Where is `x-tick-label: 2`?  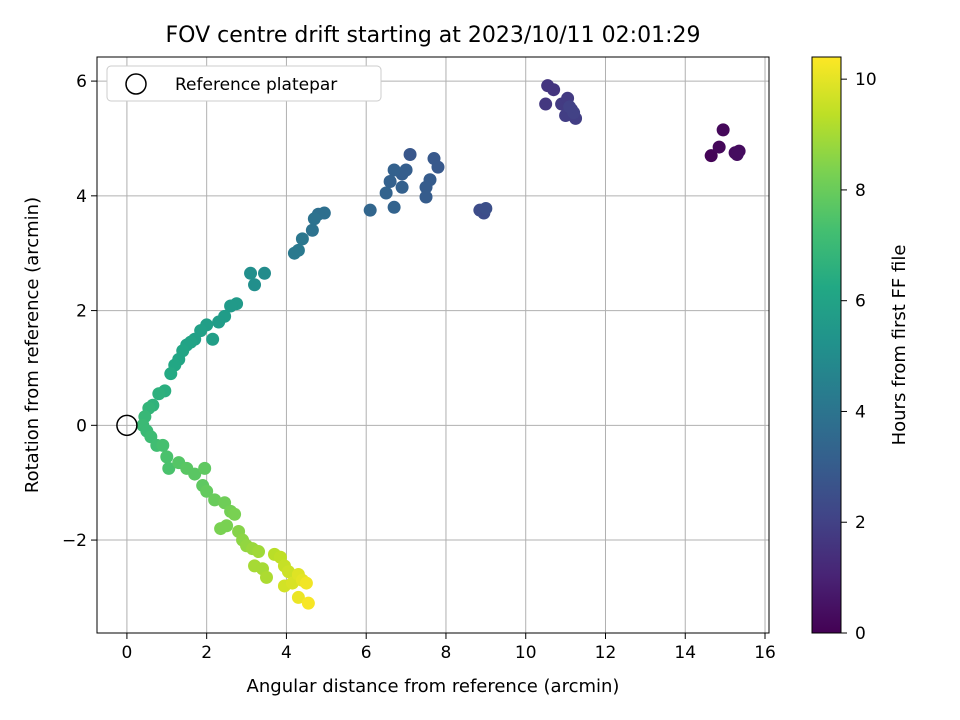
x-tick-label: 2 is located at coordinates (206, 653).